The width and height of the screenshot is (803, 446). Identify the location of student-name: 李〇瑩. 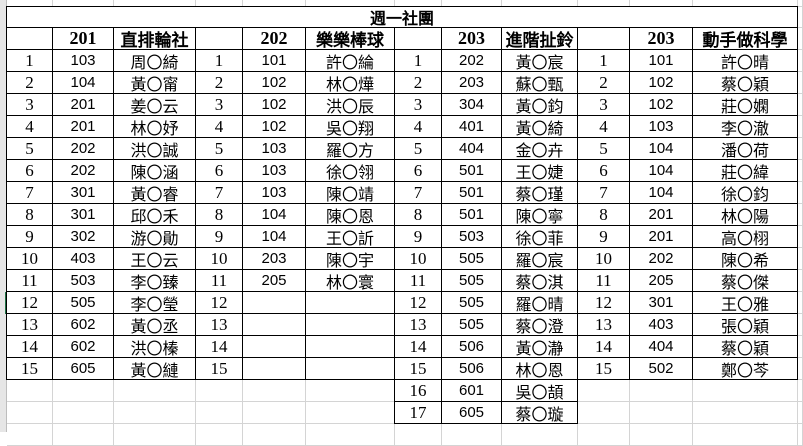
(154, 302).